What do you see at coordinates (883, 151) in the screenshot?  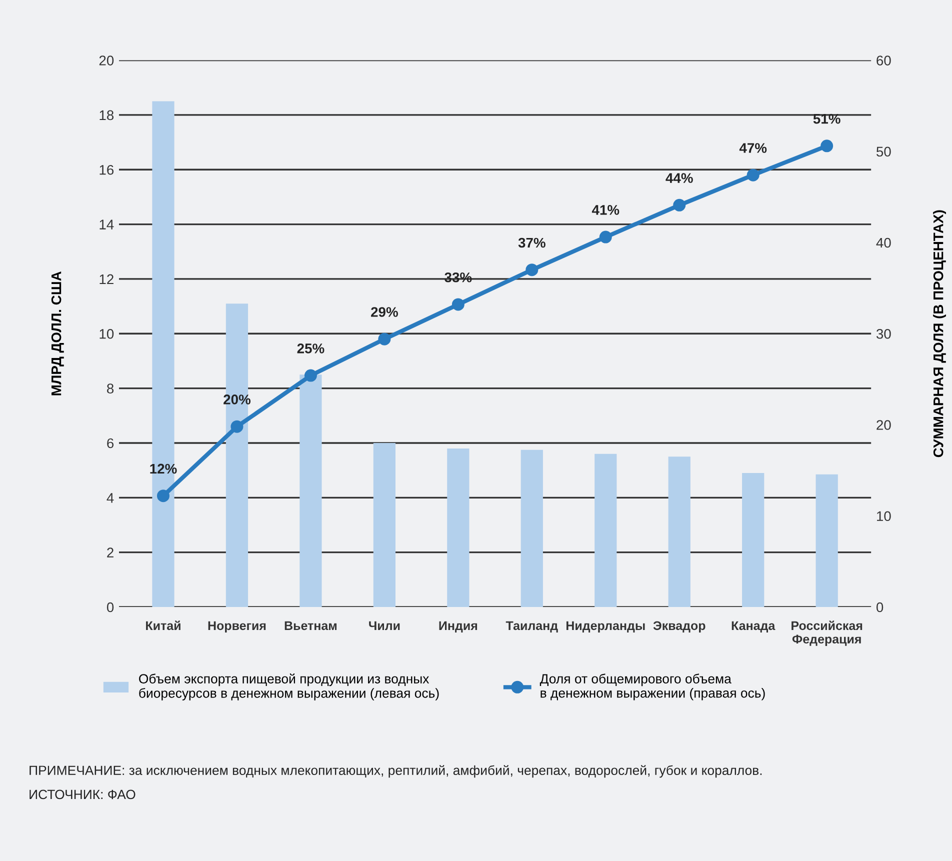 I see `y2-tick-label: 50` at bounding box center [883, 151].